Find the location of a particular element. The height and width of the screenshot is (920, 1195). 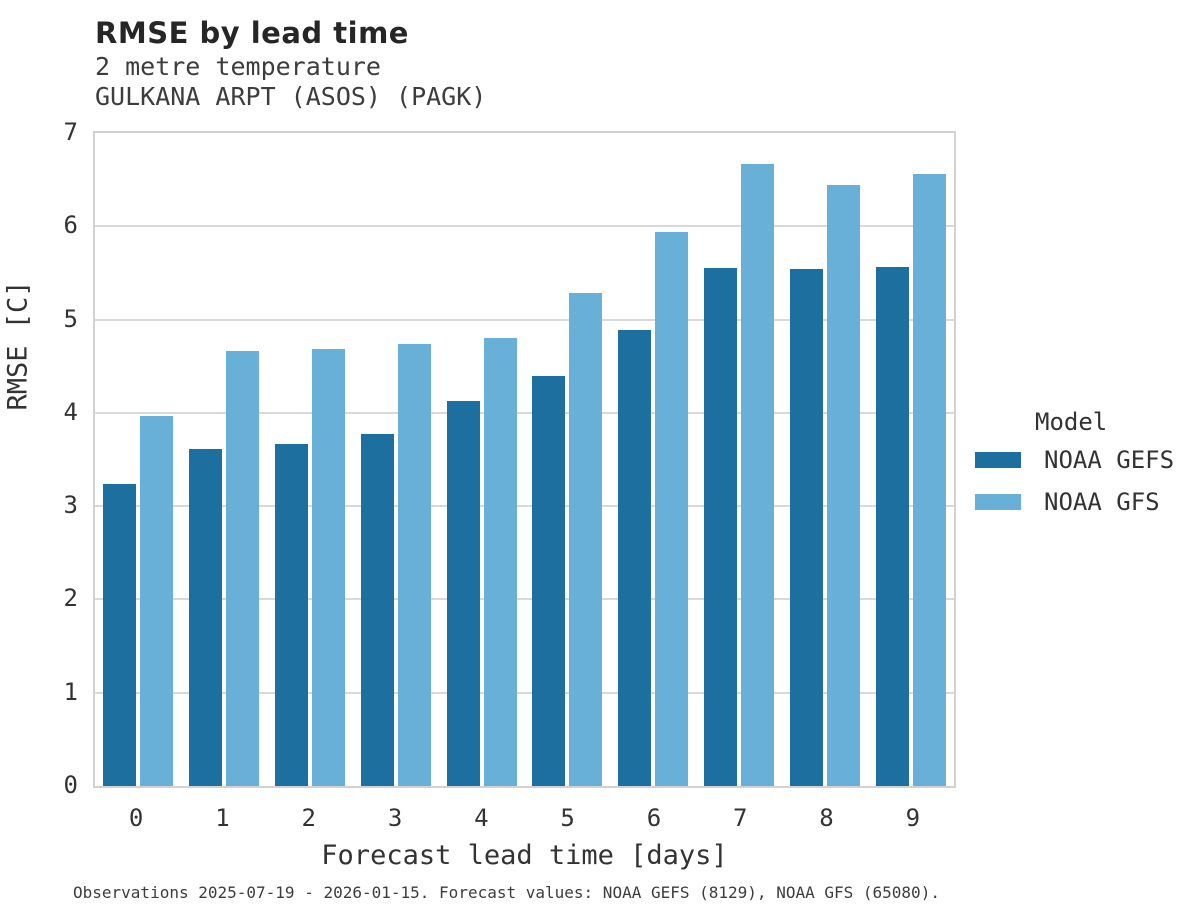

y-tick-label: 0 is located at coordinates (70, 784).